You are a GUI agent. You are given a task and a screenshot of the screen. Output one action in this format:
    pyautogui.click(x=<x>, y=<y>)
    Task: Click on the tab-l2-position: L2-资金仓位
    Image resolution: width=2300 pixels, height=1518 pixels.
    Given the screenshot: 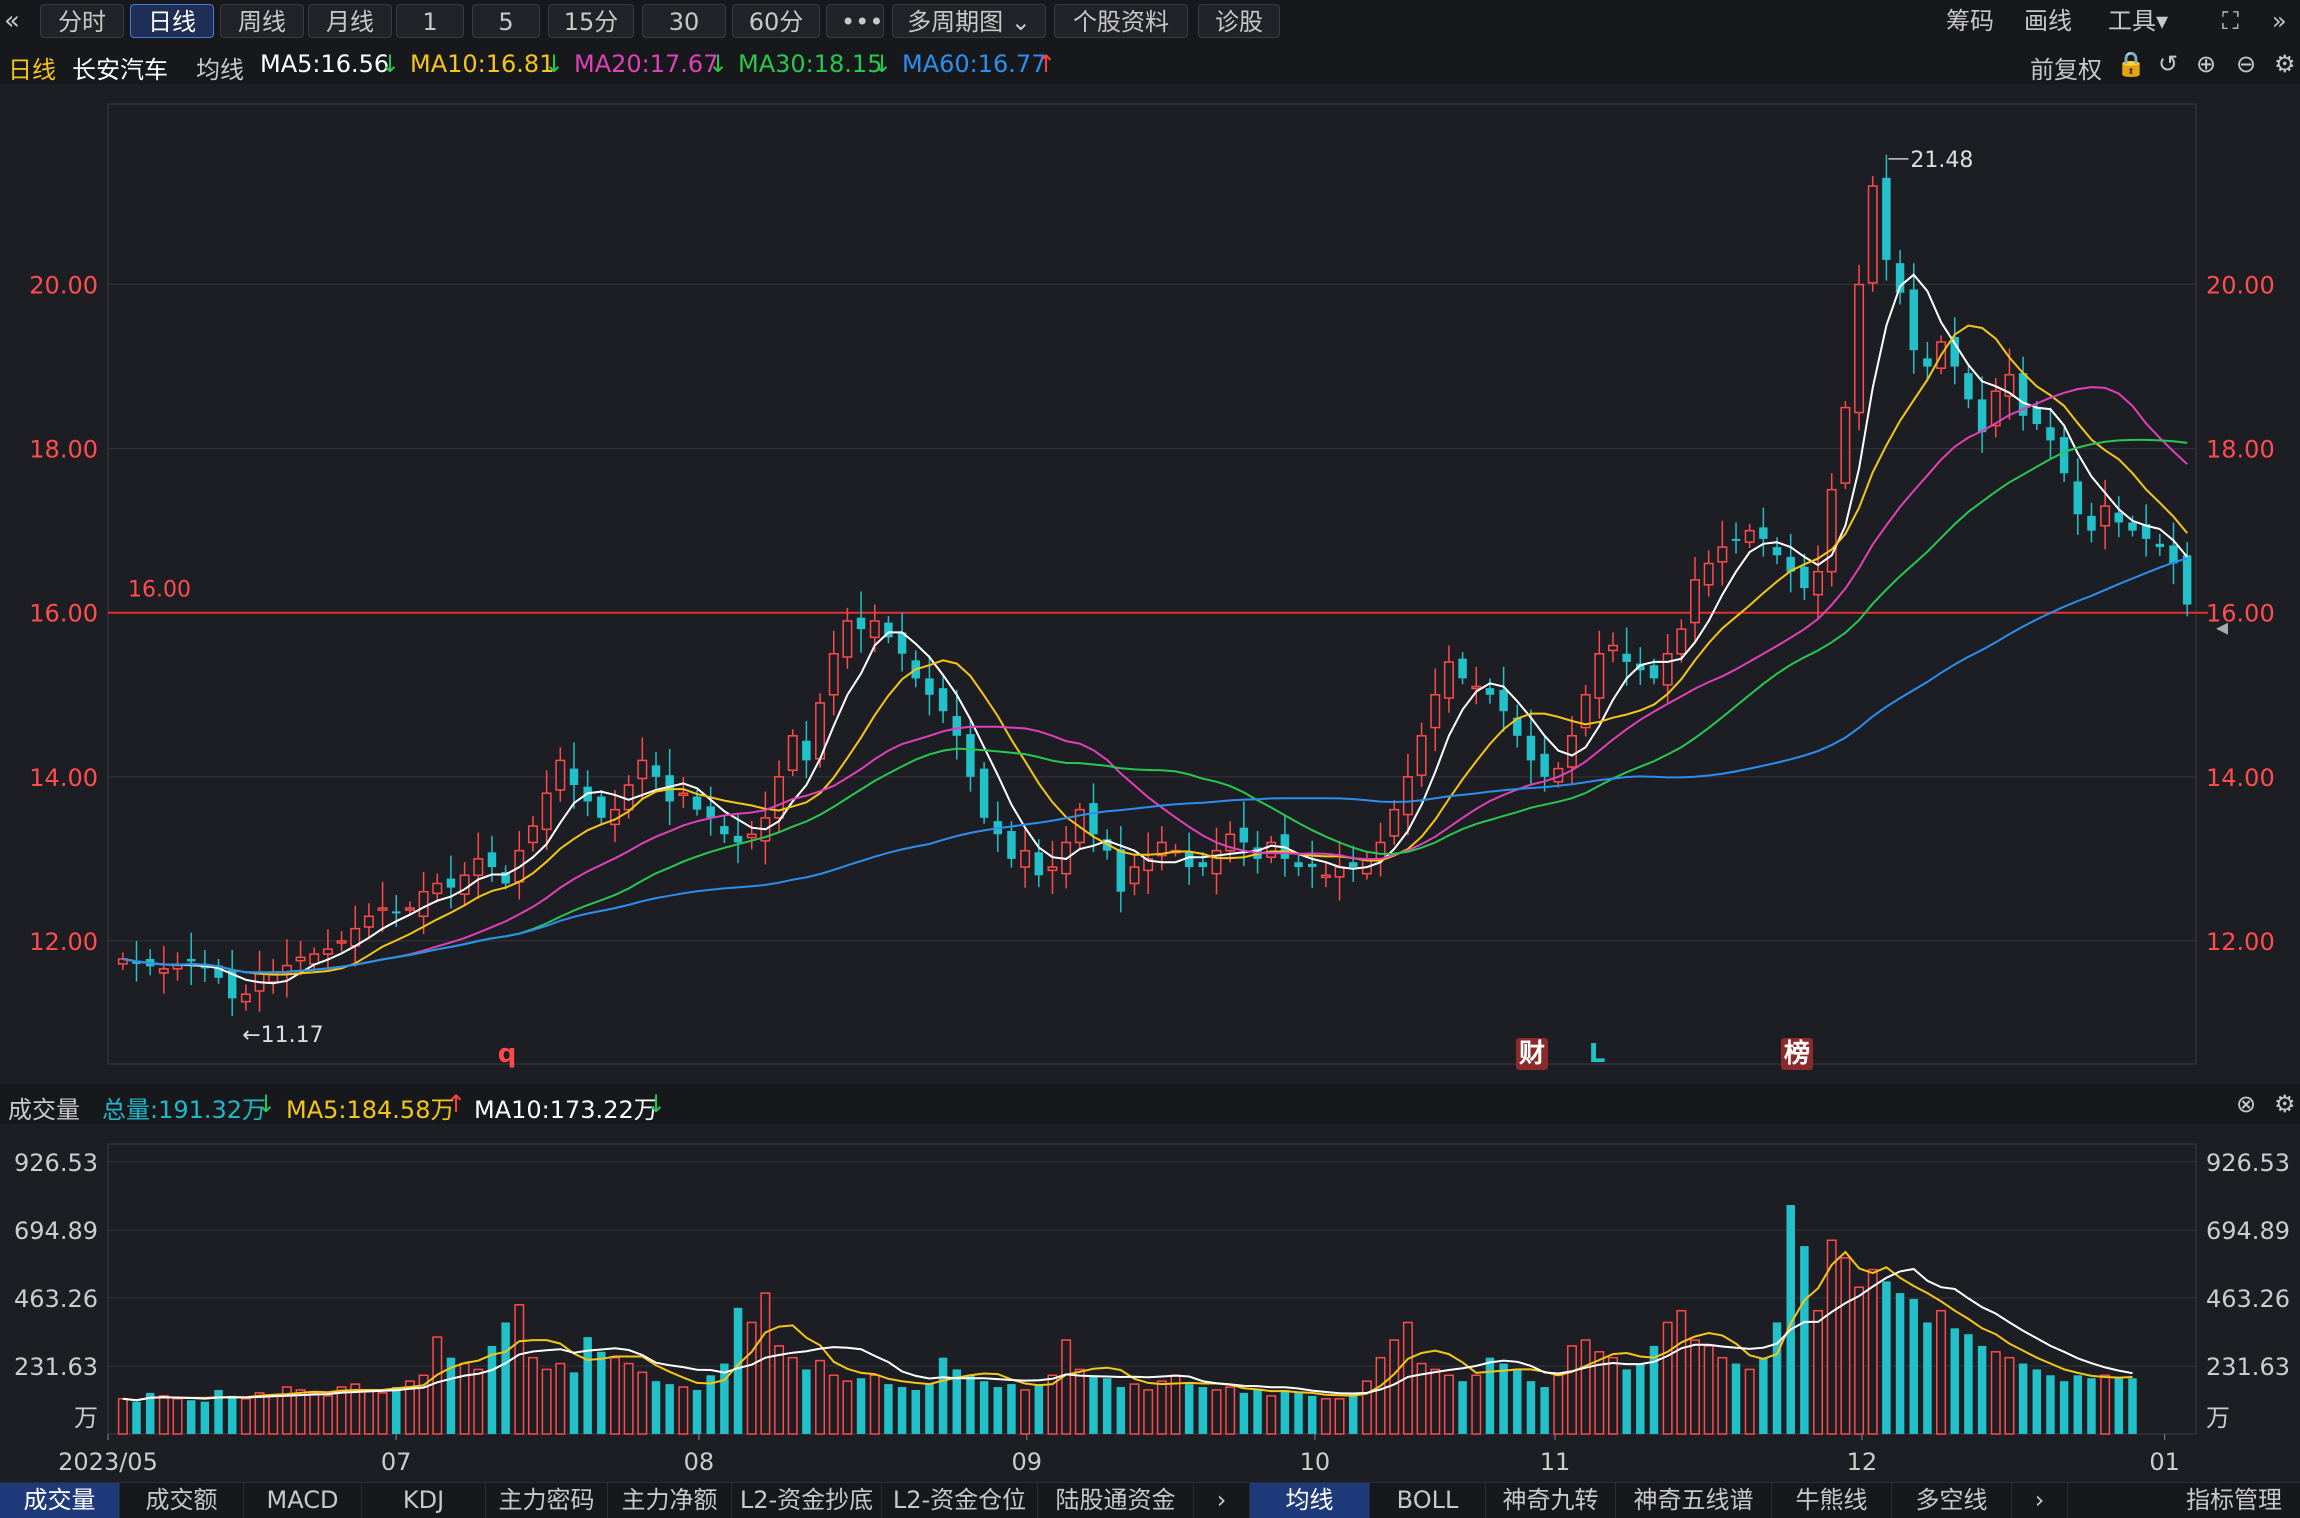 What is the action you would take?
    pyautogui.click(x=960, y=1500)
    